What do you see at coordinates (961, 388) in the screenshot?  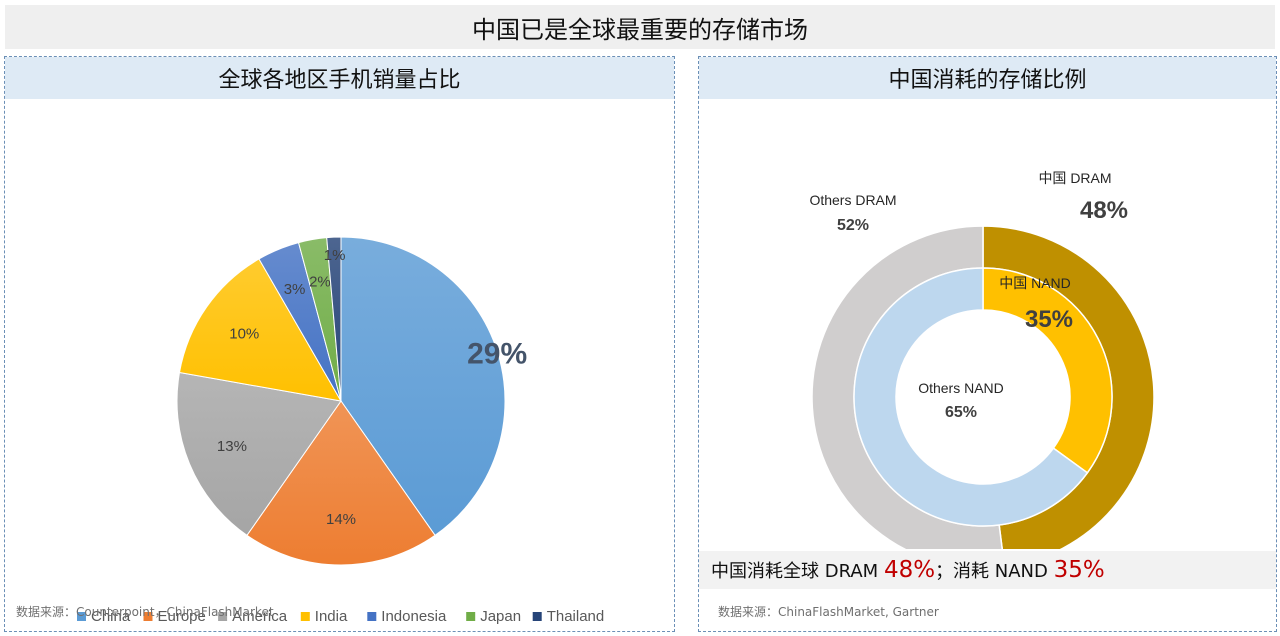 I see `inner-ring-label-others: Others NAND` at bounding box center [961, 388].